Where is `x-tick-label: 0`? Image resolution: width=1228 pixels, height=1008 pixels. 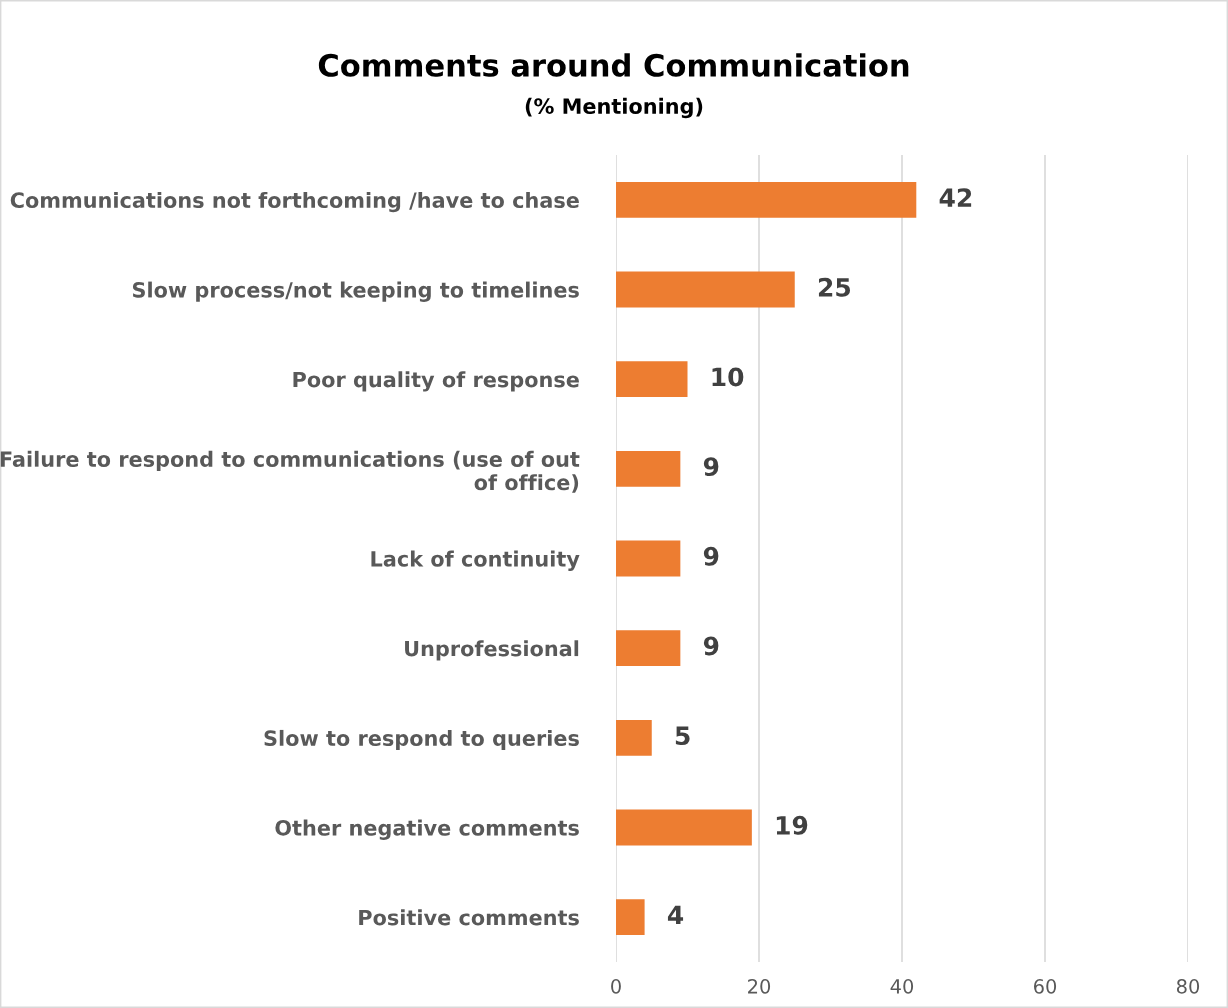 x-tick-label: 0 is located at coordinates (616, 986).